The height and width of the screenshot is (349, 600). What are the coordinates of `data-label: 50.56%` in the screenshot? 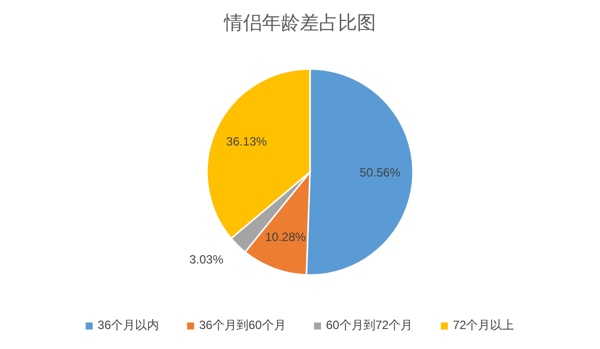 It's located at (380, 172).